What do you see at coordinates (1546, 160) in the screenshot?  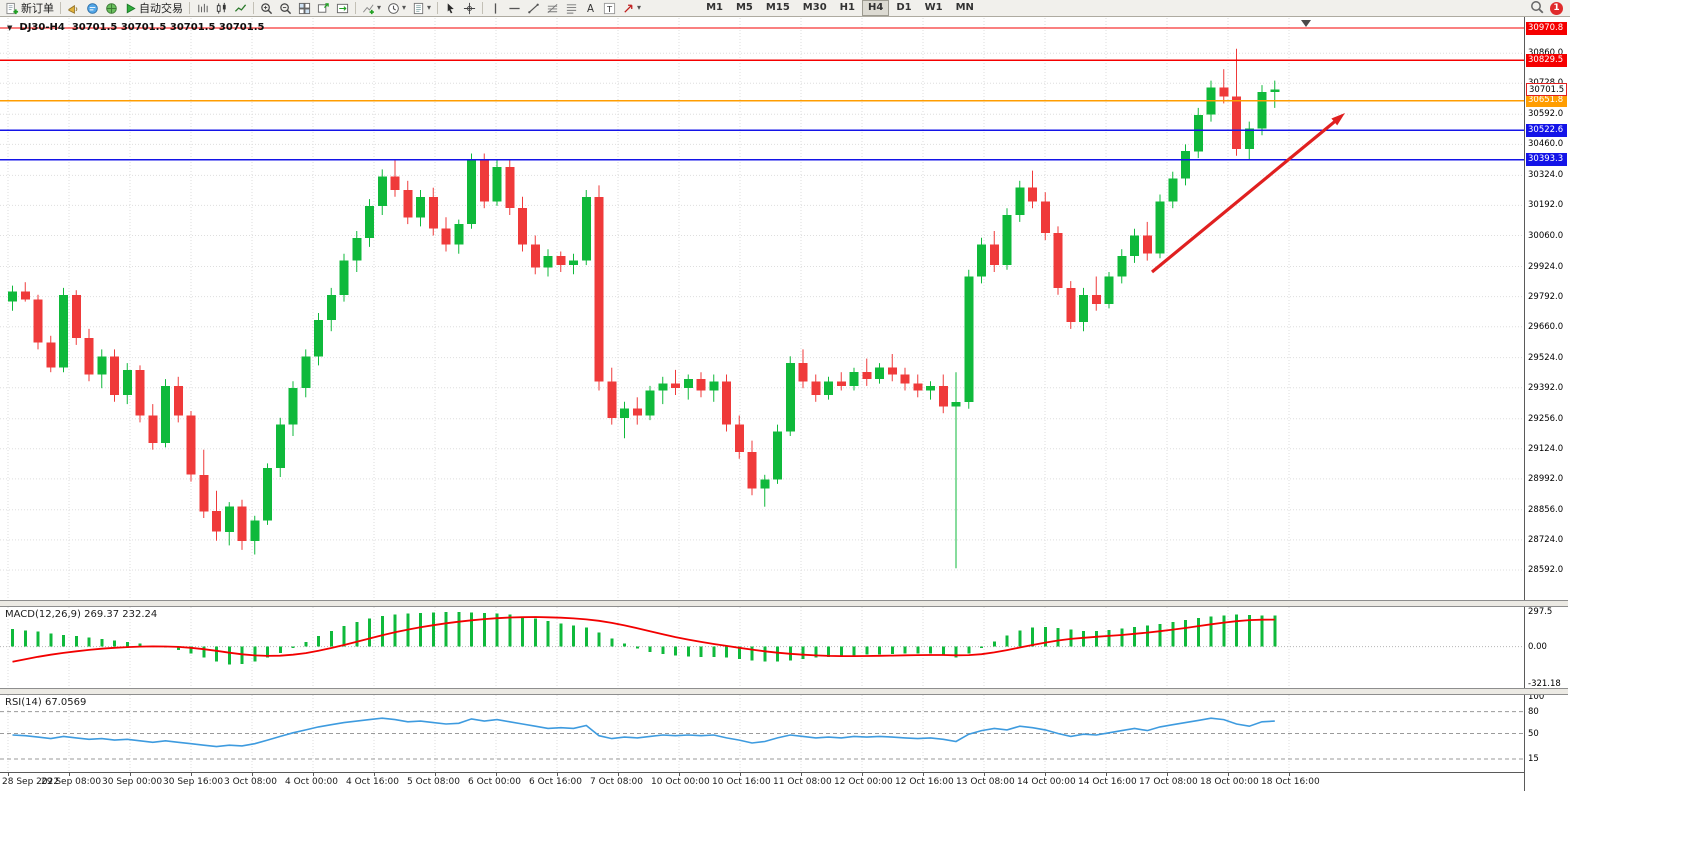 I see `hline-price-tag: 30393.3` at bounding box center [1546, 160].